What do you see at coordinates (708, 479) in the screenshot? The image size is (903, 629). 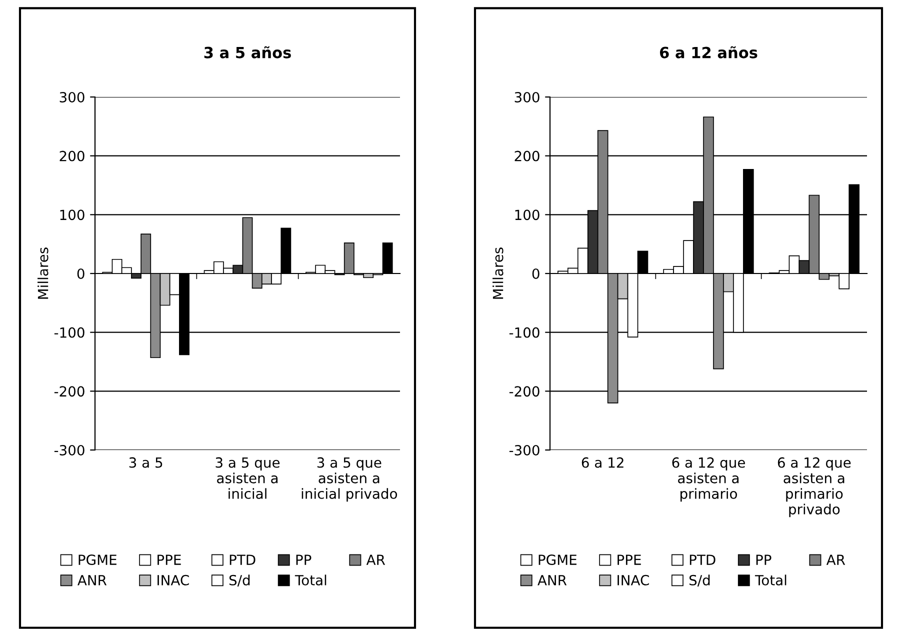 I see `x-tick-label: 6 a 12 que asisten a primario` at bounding box center [708, 479].